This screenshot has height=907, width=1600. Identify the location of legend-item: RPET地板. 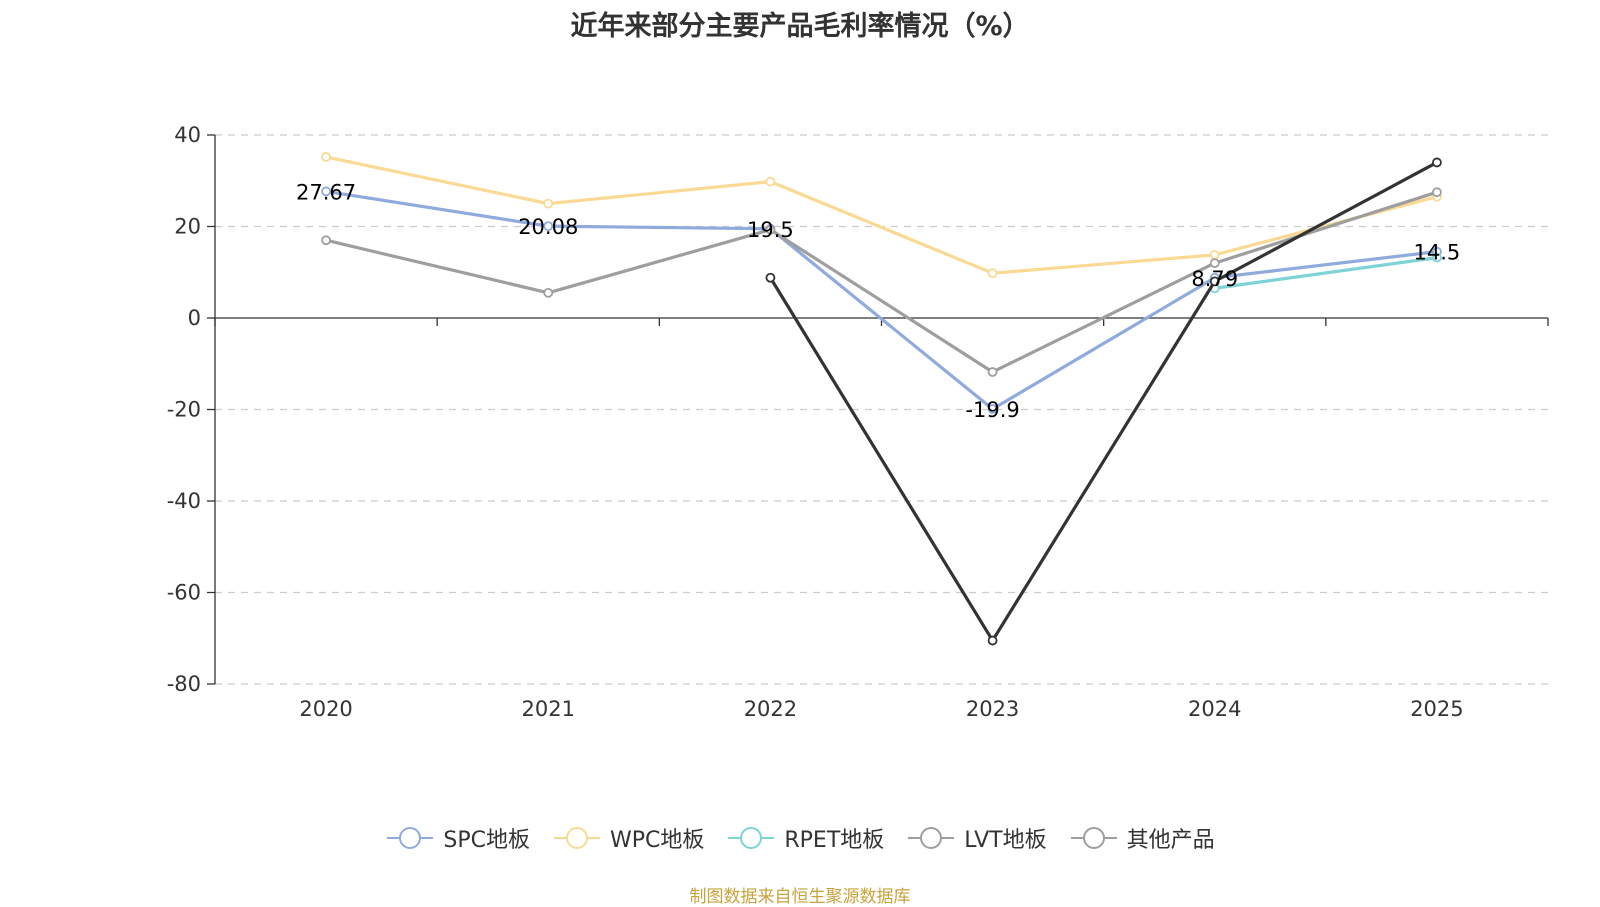
(805, 838).